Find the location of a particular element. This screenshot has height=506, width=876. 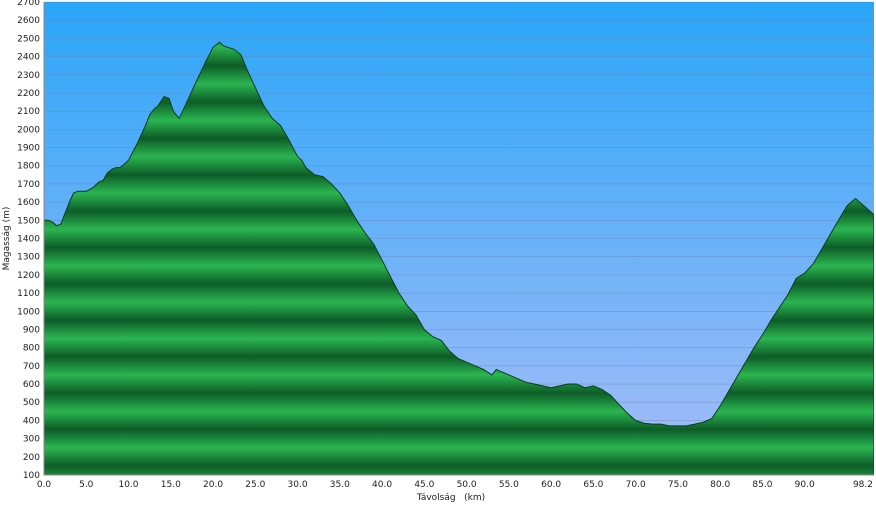

y-tick-label: 2300 is located at coordinates (28, 76).